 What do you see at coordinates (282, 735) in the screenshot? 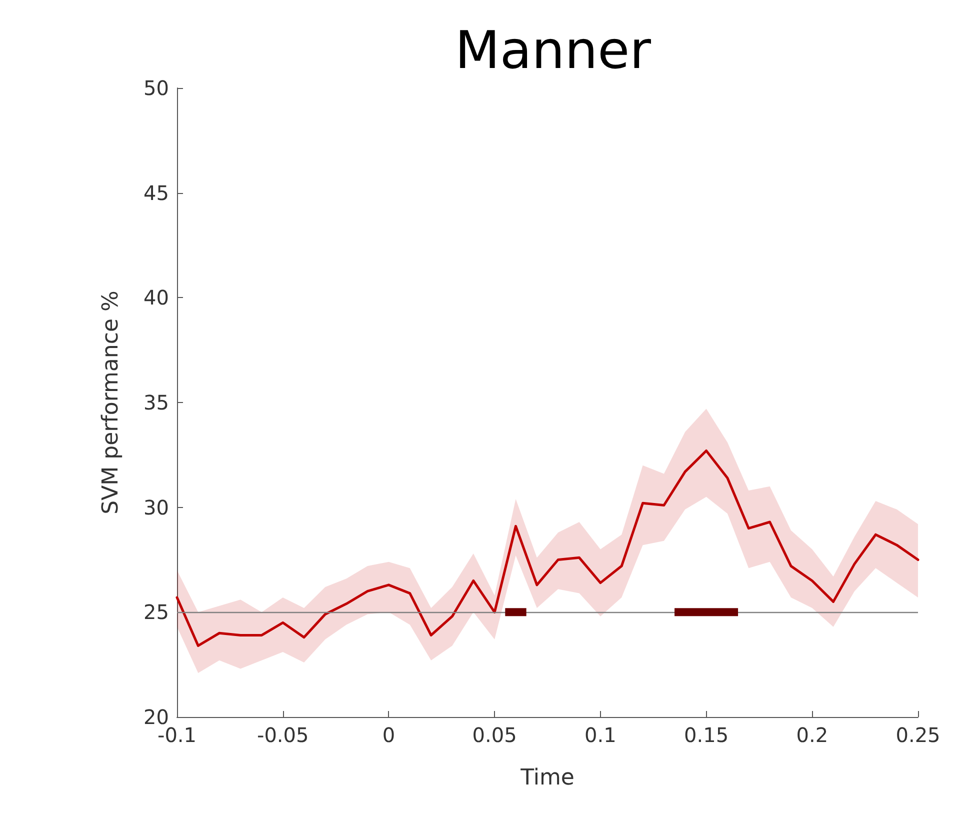
I see `x-tick-label: -0.05` at bounding box center [282, 735].